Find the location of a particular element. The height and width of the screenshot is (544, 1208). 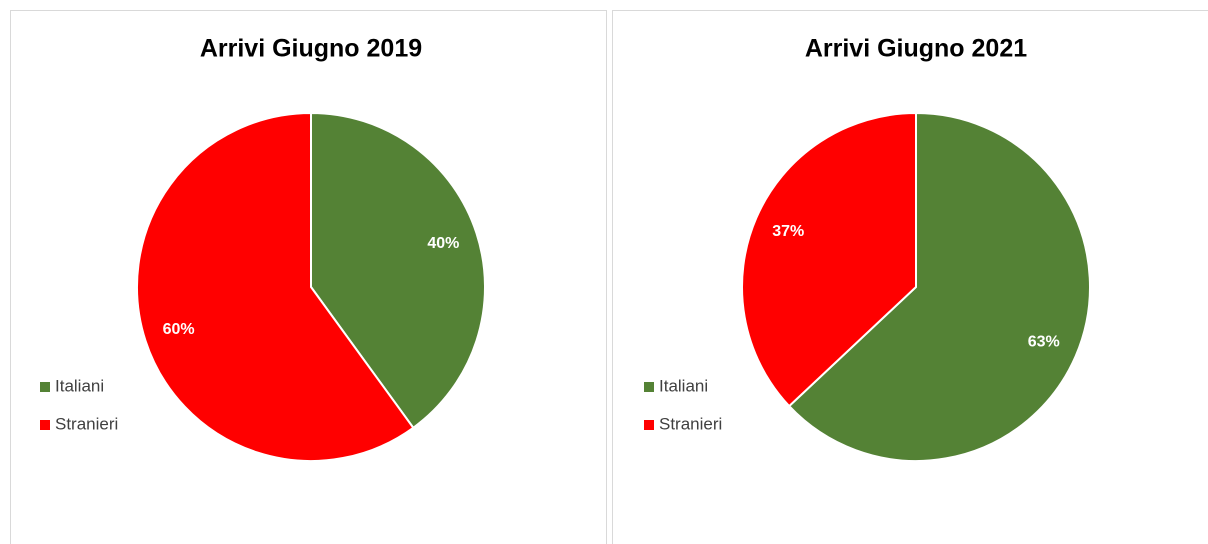

data-label: 60% is located at coordinates (179, 329).